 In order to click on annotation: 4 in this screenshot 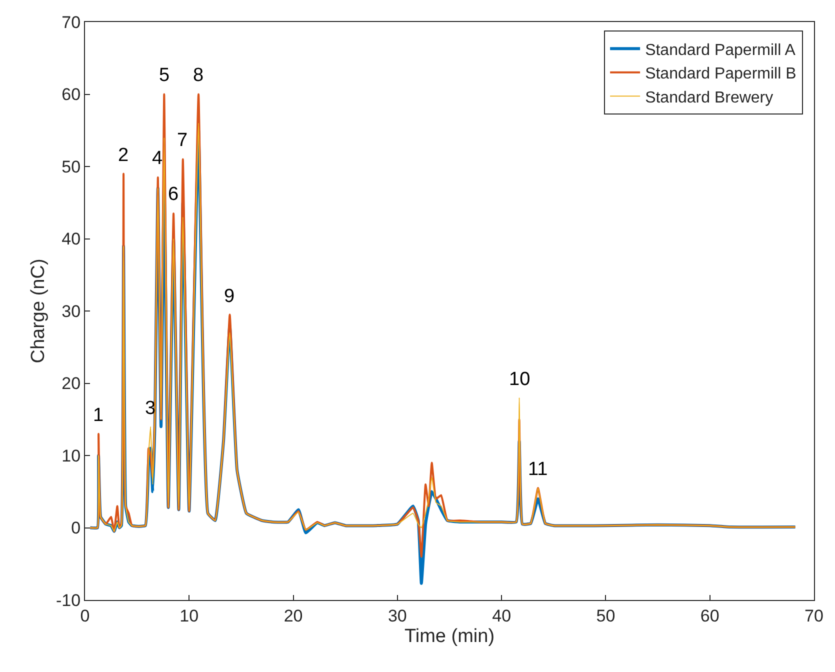, I will do `click(157, 158)`.